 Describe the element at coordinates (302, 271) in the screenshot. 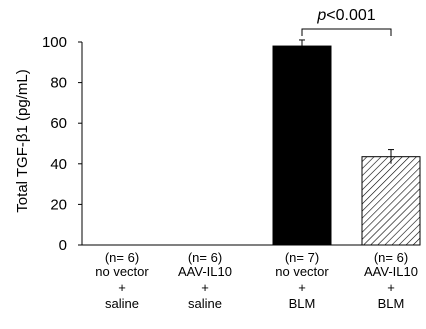

I see `x-label-3-line-2: no vector` at that location.